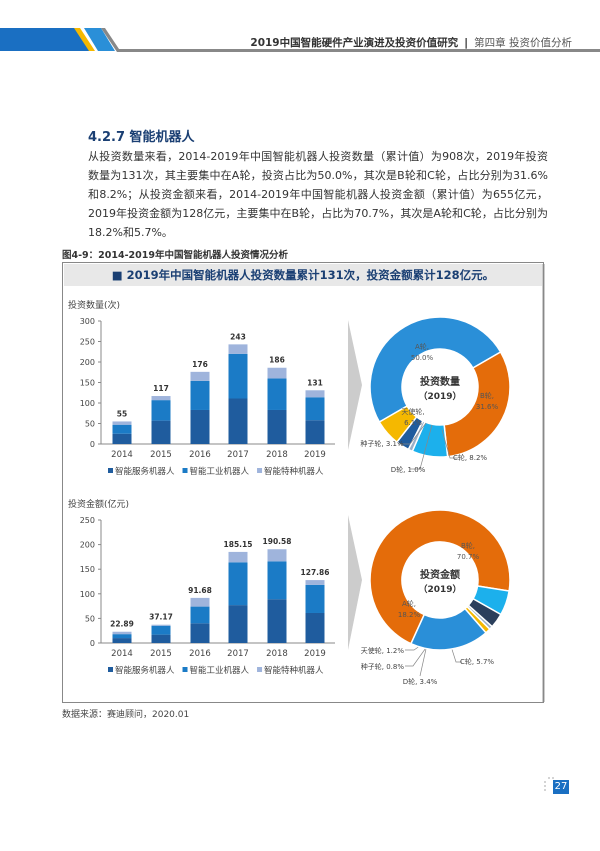  What do you see at coordinates (354, 43) in the screenshot?
I see `report-title: 2019中国智能硬件产业演进及投资价值研究` at bounding box center [354, 43].